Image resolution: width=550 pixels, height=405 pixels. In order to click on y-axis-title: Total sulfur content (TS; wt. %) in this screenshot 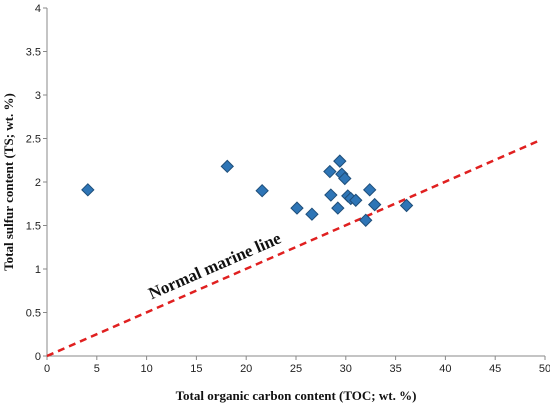, I will do `click(8, 182)`.